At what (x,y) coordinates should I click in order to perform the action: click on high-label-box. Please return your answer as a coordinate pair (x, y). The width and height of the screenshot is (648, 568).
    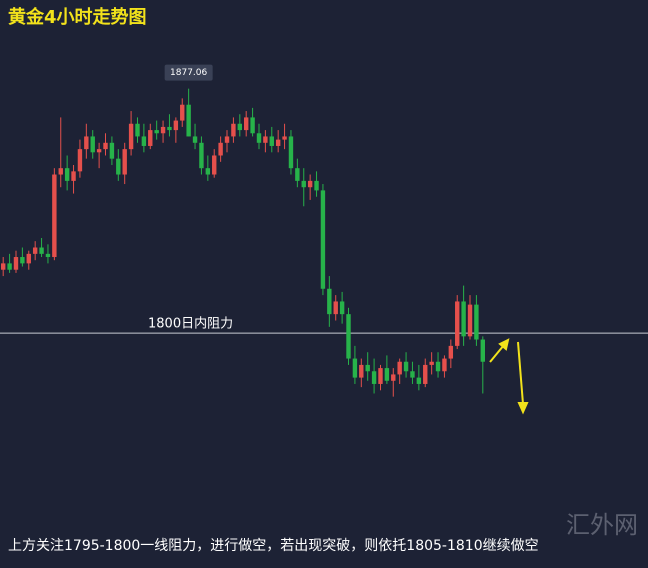
    Looking at the image, I should click on (188, 72).